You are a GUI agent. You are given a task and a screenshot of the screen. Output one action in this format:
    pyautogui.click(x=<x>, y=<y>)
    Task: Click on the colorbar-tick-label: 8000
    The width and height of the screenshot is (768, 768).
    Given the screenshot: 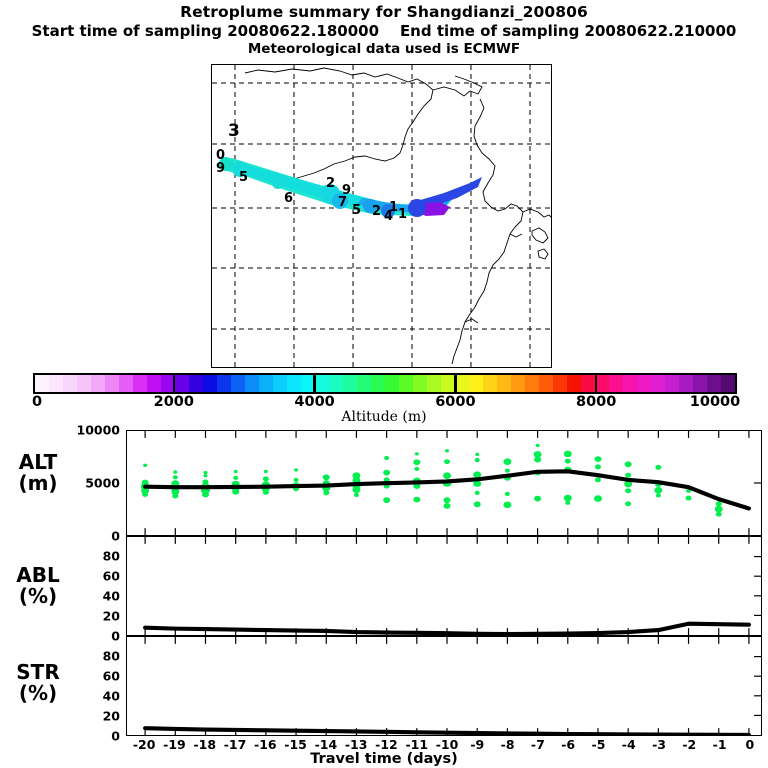 What is the action you would take?
    pyautogui.click(x=596, y=402)
    